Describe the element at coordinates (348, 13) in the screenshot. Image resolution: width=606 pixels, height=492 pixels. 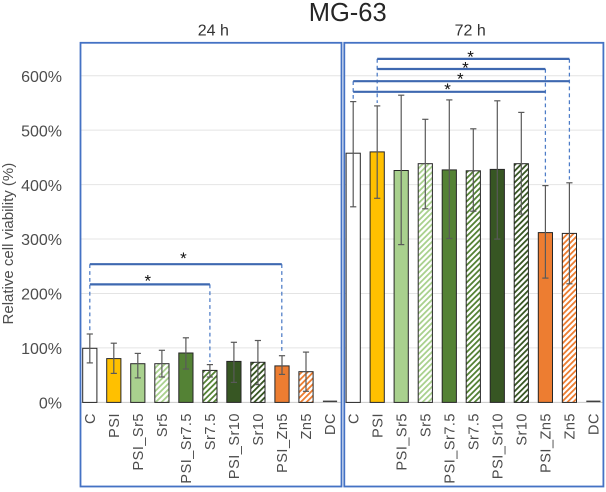
I see `svg-text: MG-63` at that location.